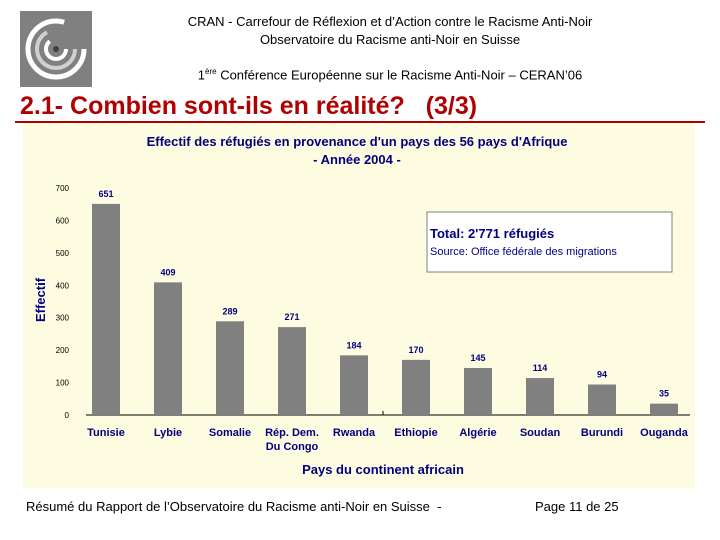 The width and height of the screenshot is (720, 540). What do you see at coordinates (63, 220) in the screenshot?
I see `y-tick-label: 600` at bounding box center [63, 220].